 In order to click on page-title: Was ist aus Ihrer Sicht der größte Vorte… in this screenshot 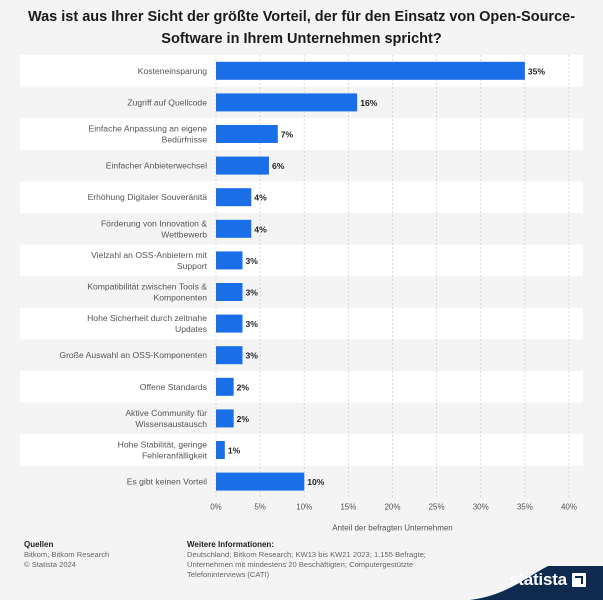, I will do `click(301, 28)`.